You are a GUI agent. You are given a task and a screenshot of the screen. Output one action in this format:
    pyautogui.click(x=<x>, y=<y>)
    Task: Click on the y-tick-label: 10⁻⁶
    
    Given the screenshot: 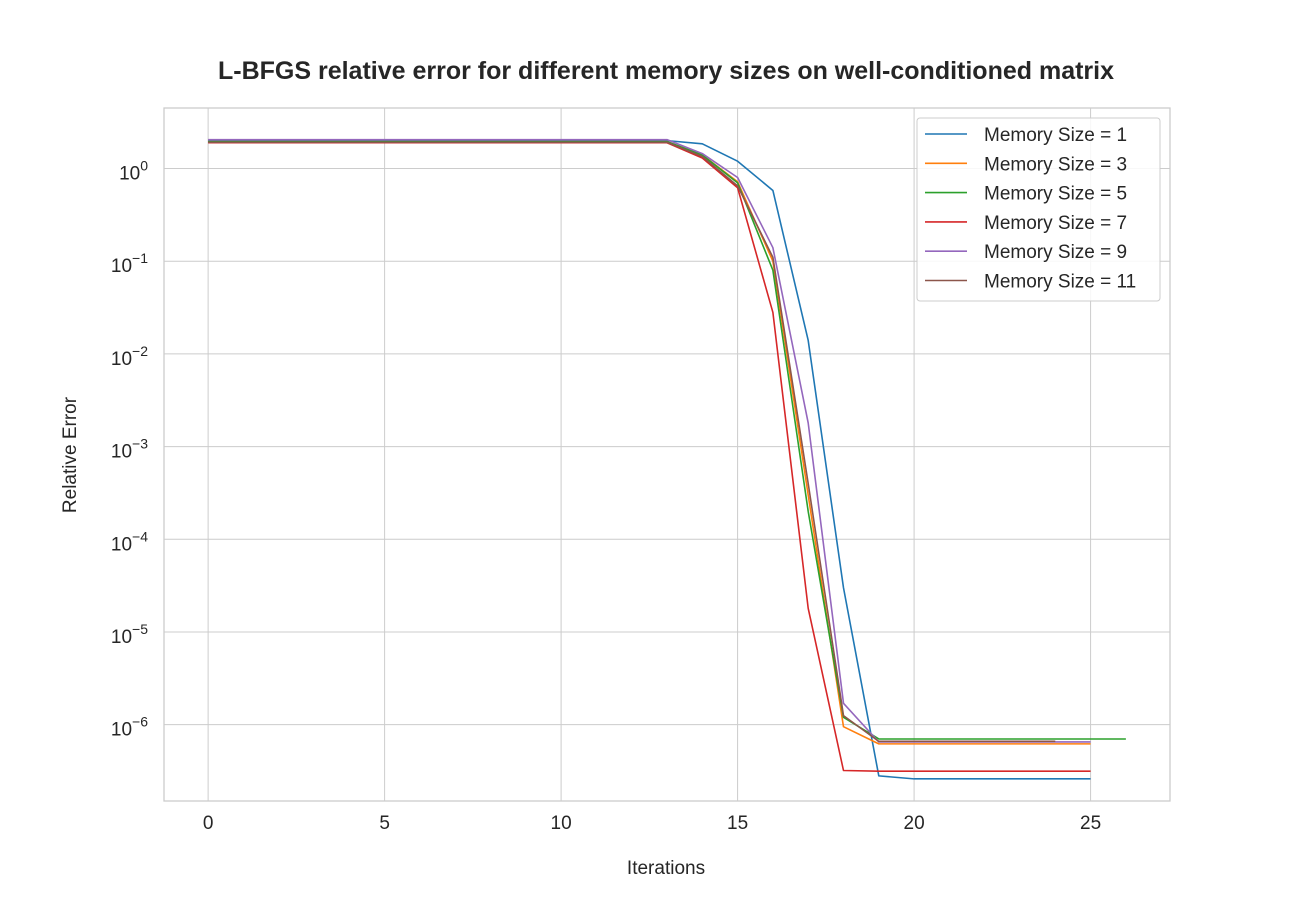 What is the action you would take?
    pyautogui.click(x=129, y=727)
    